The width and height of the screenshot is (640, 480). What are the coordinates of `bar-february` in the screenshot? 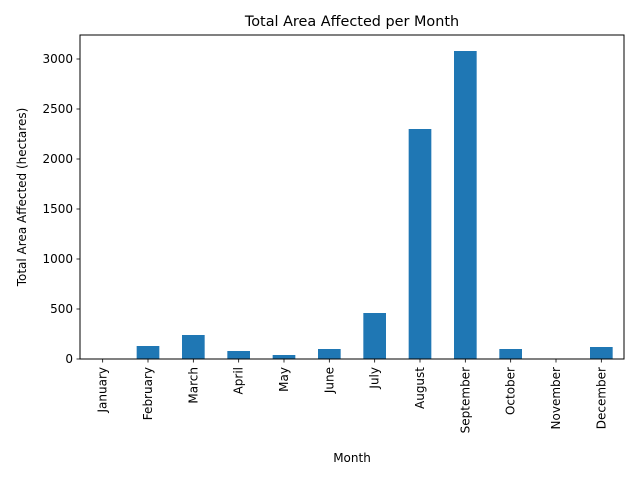 It's located at (148, 352).